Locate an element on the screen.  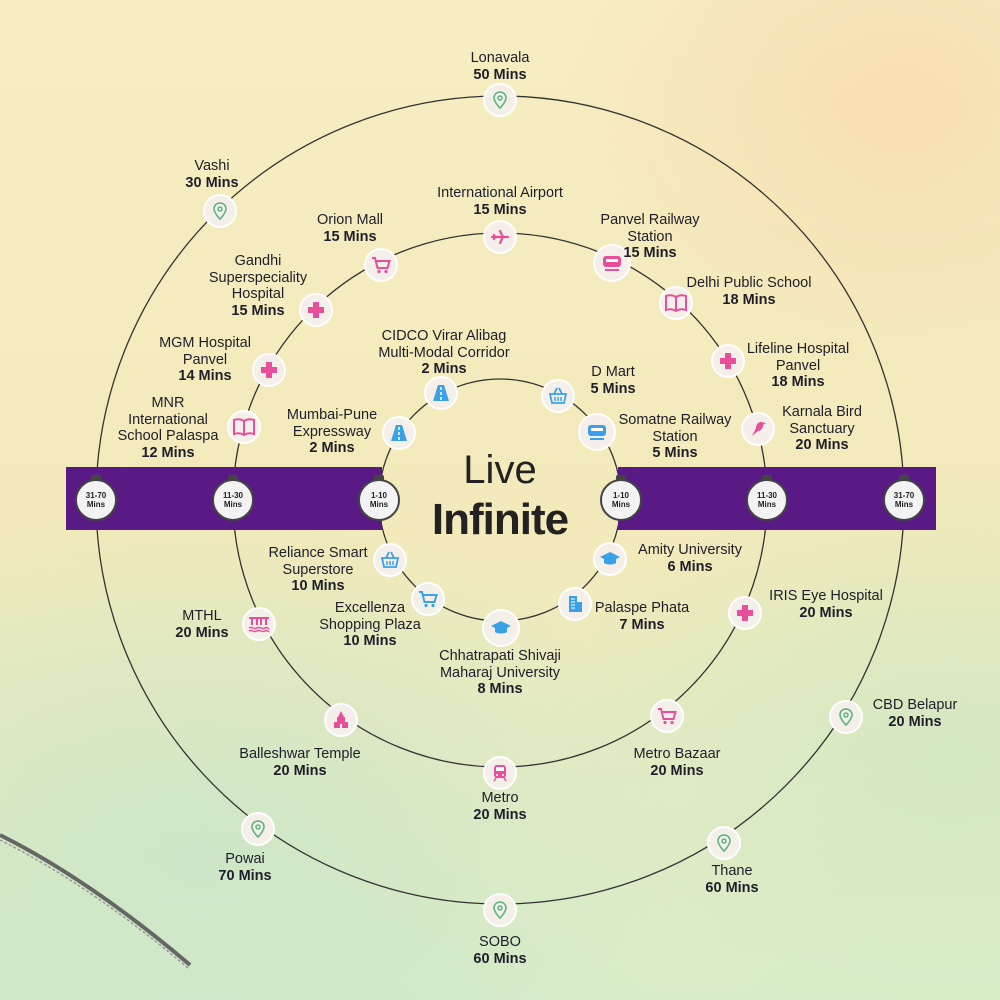
clock-outer-right: 31-70 Mins is located at coordinates (904, 498).